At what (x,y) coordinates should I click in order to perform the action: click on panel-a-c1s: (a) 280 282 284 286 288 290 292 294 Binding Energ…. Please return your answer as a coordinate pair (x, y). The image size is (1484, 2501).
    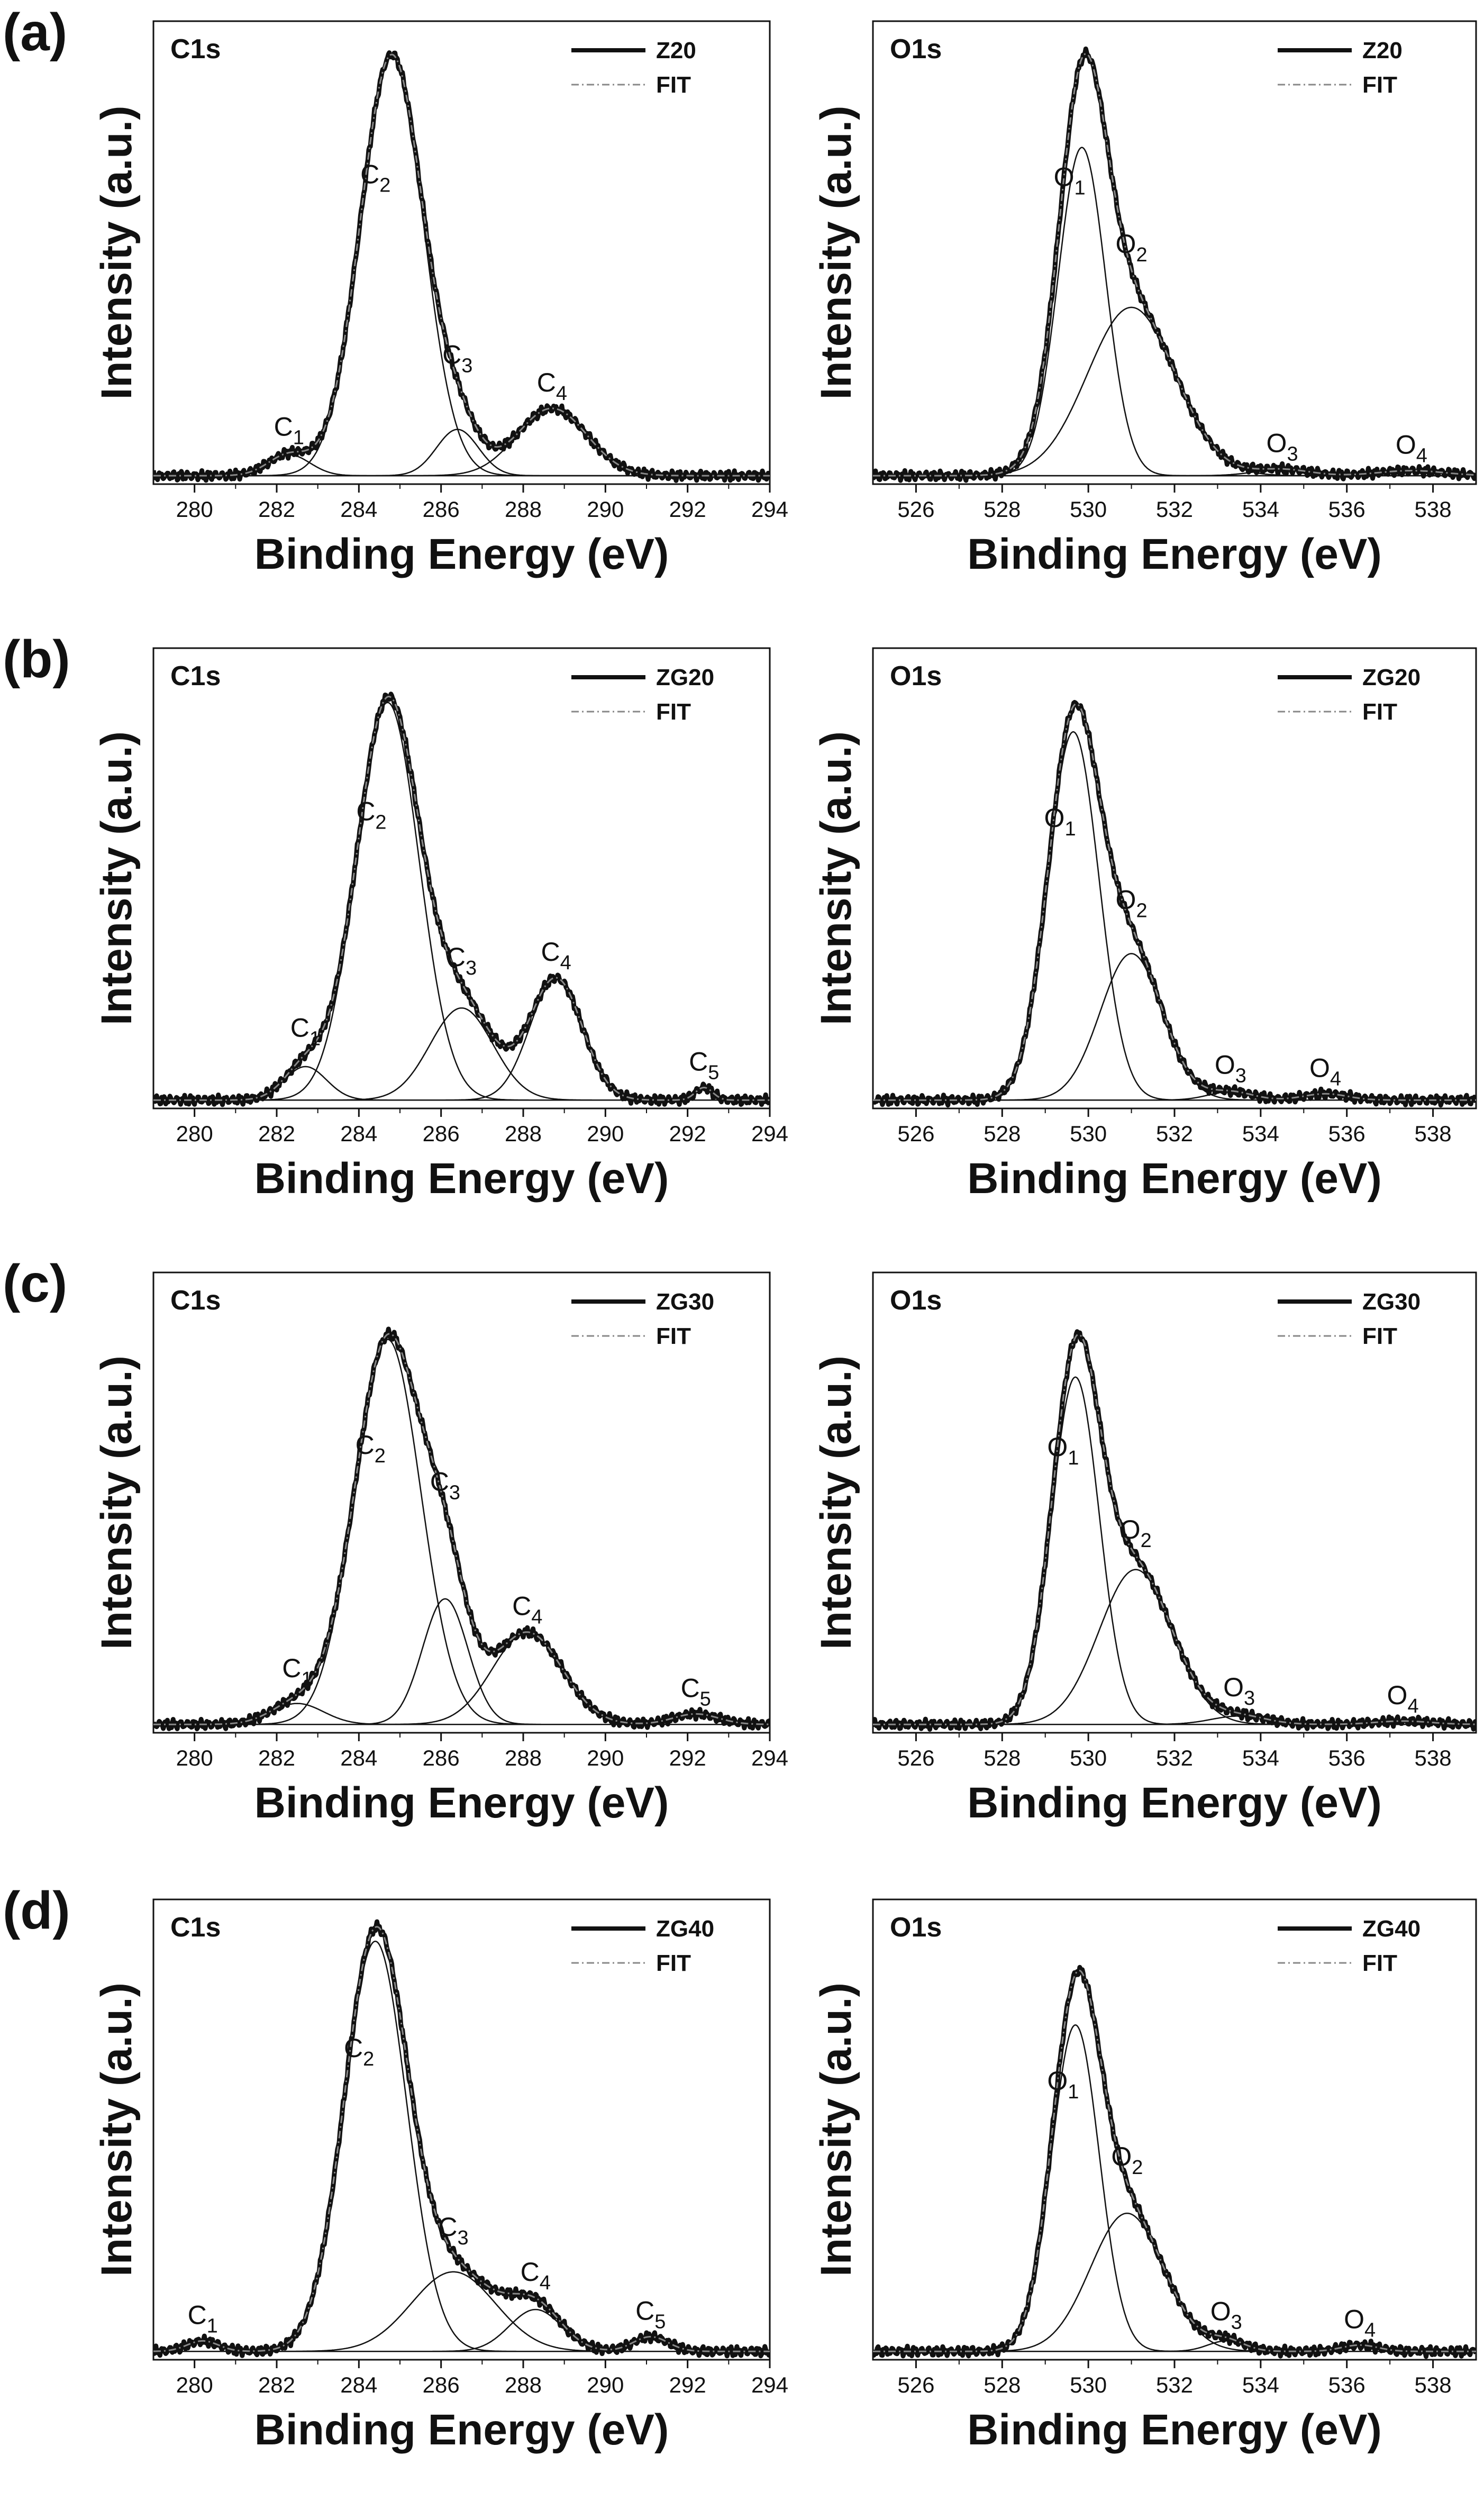
    Looking at the image, I should click on (395, 291).